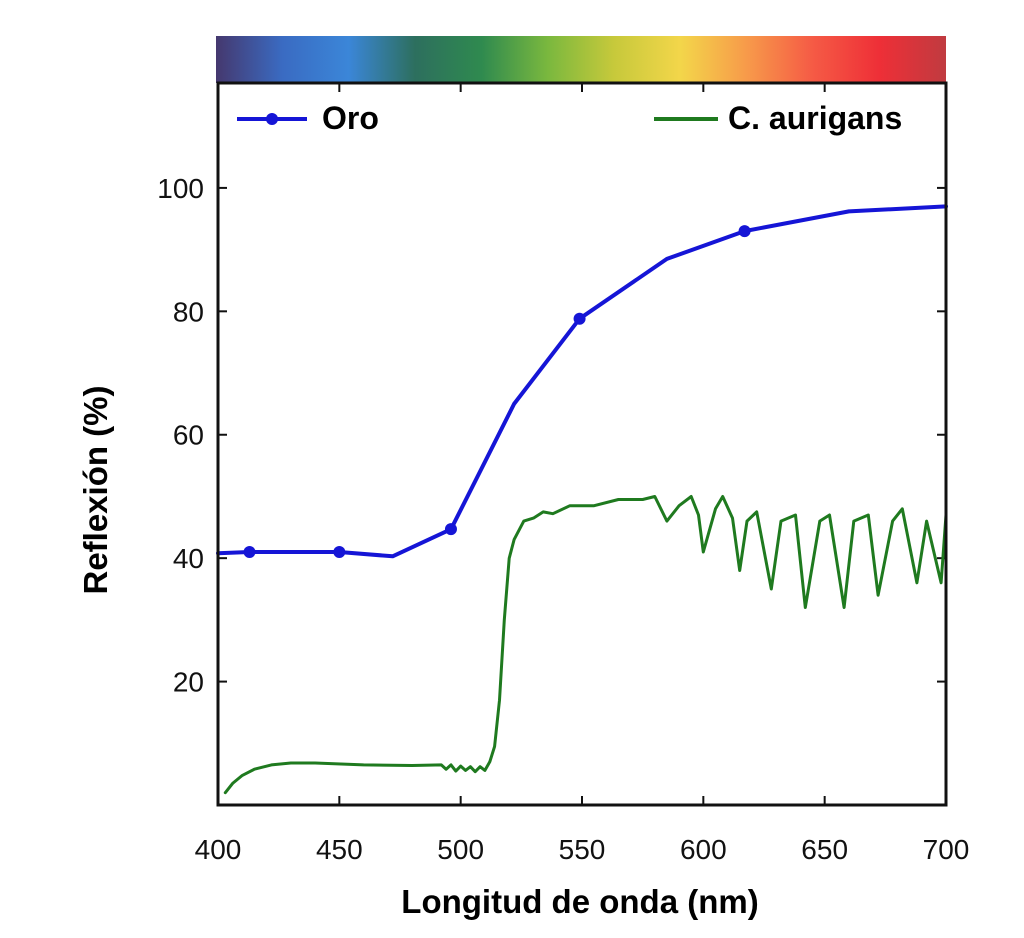 This screenshot has height=938, width=1024. I want to click on legend: Oro C. aurigans, so click(569, 118).